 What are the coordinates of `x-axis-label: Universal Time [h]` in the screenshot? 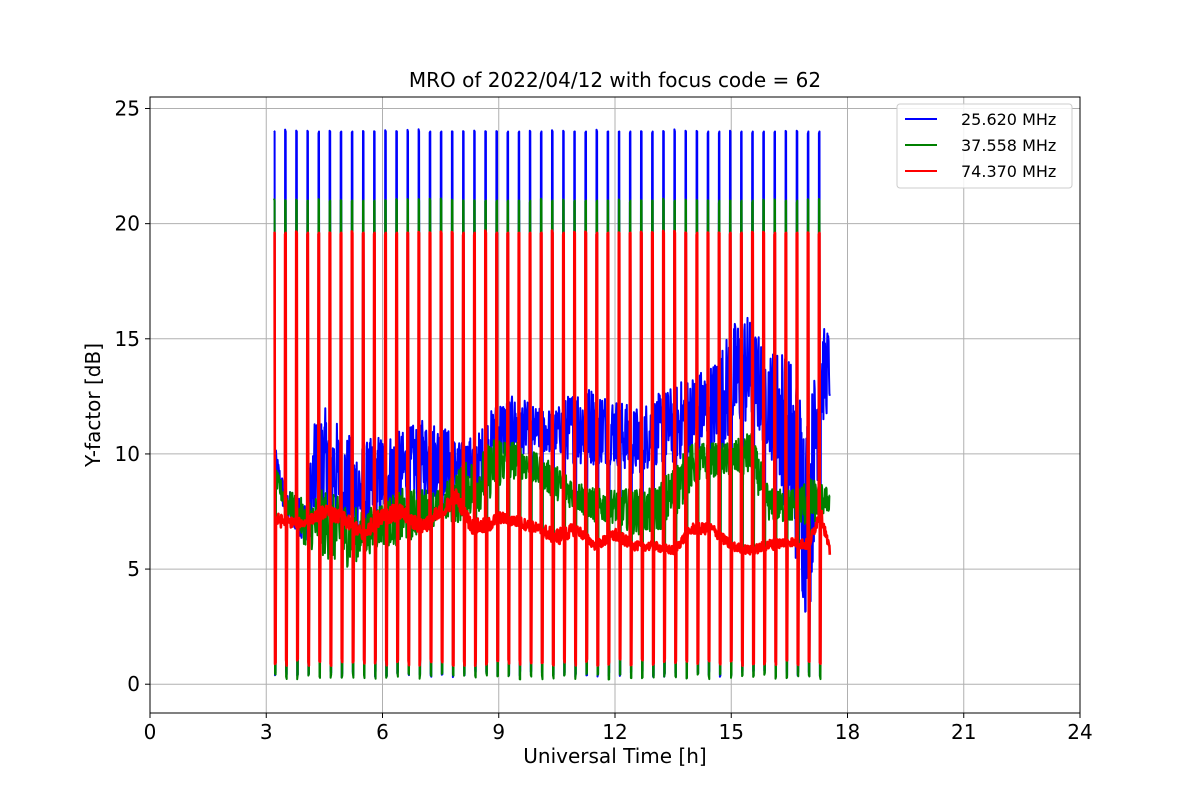 It's located at (614, 756).